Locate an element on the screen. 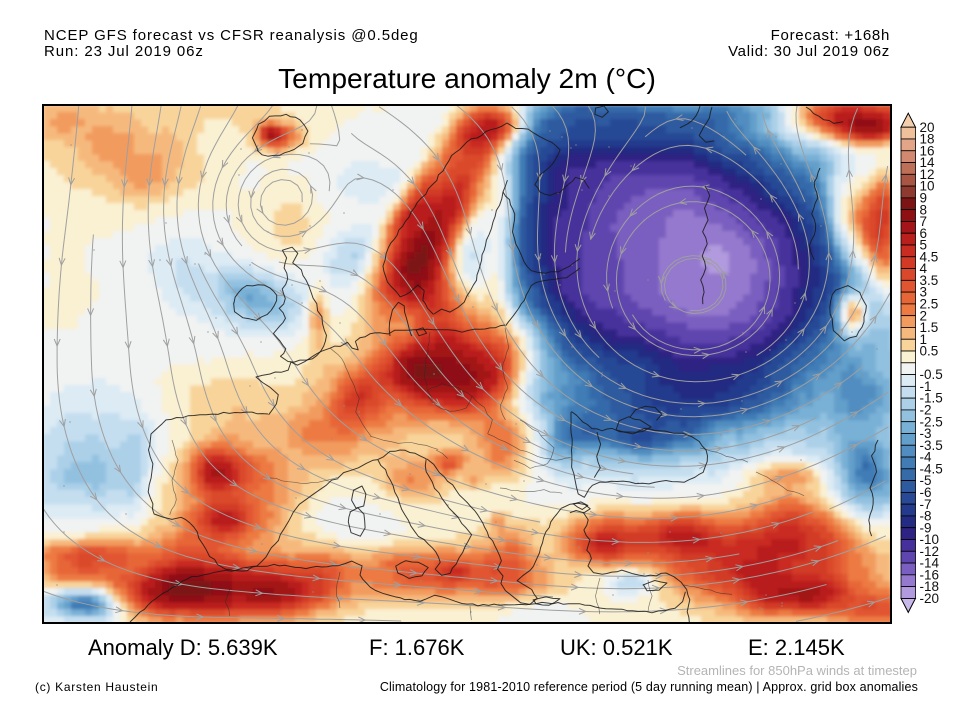 This screenshot has height=720, width=960. svg-text: -6 is located at coordinates (926, 492).